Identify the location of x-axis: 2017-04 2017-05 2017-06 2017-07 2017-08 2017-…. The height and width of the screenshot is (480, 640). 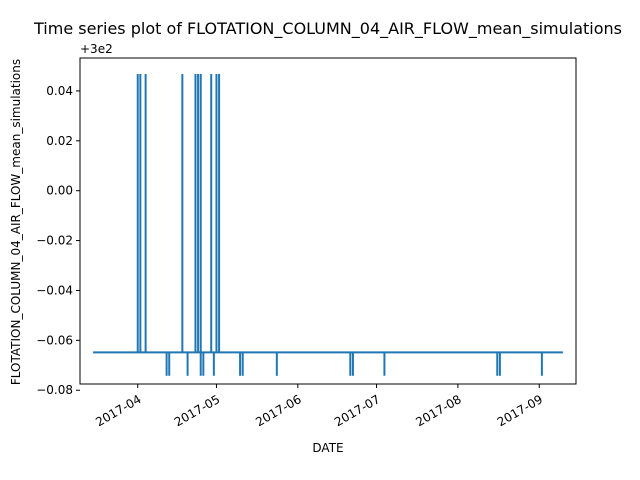
(319, 406).